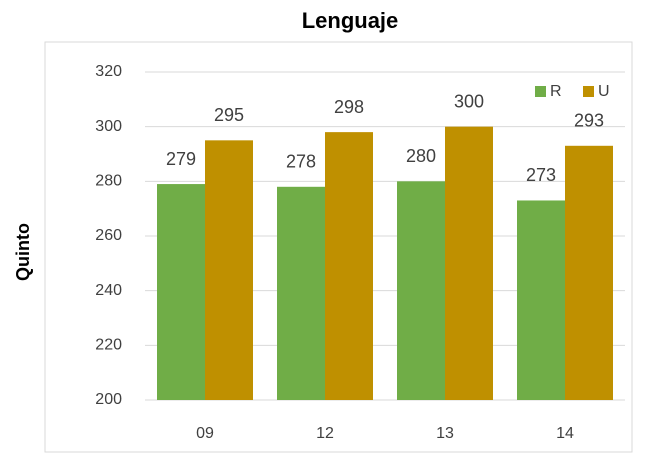 The width and height of the screenshot is (651, 461). What do you see at coordinates (469, 101) in the screenshot?
I see `data-label: 300` at bounding box center [469, 101].